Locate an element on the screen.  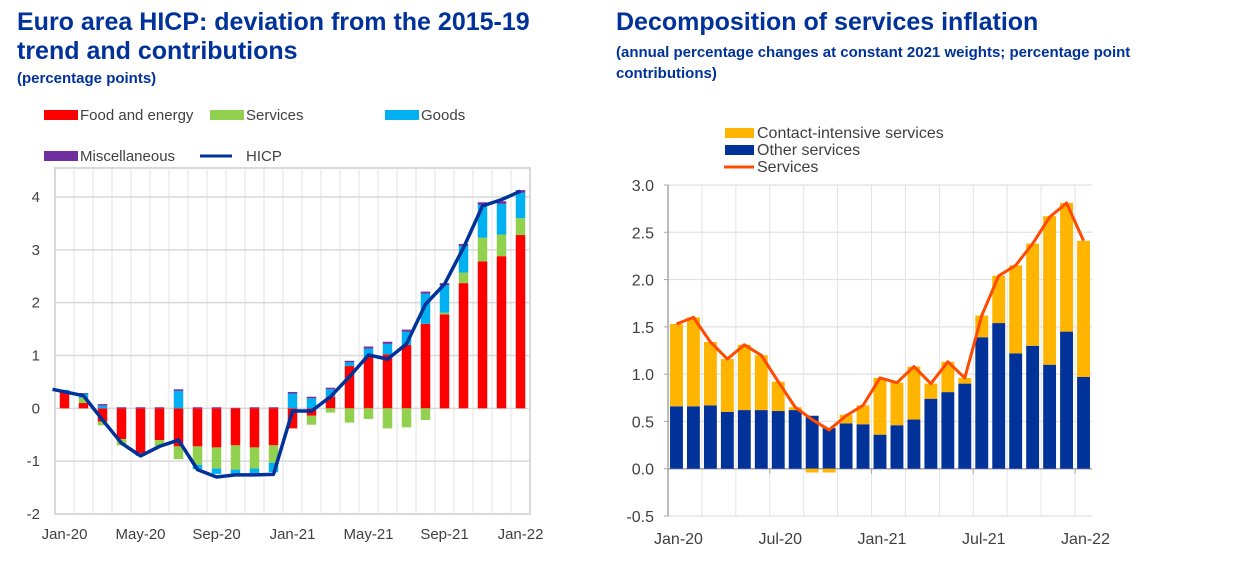
legend-item-contact-intensive-services: Contact-intensive services is located at coordinates (834, 133).